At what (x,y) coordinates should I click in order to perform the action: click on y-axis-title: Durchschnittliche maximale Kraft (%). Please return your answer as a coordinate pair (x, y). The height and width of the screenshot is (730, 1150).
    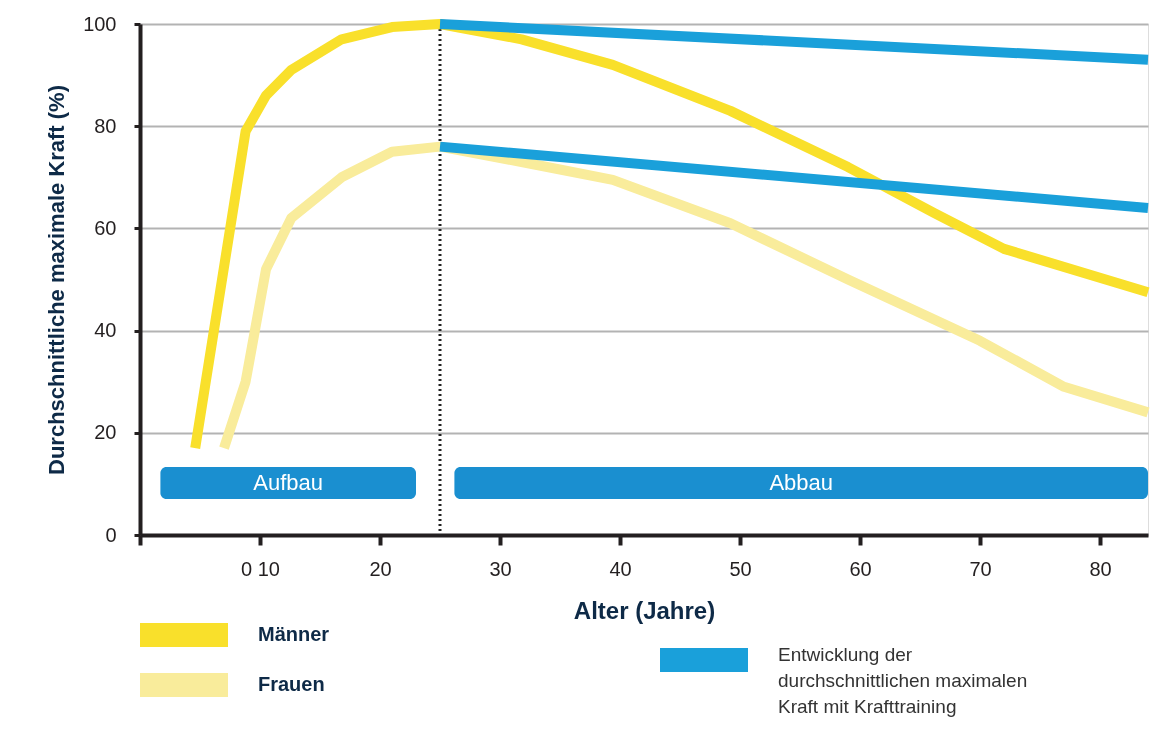
    Looking at the image, I should click on (57, 280).